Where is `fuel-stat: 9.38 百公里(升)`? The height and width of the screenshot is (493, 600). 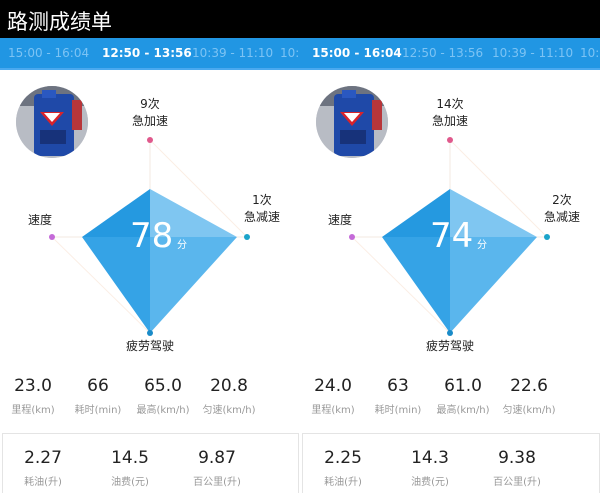 fuel-stat: 9.38 百公里(升) is located at coordinates (517, 468).